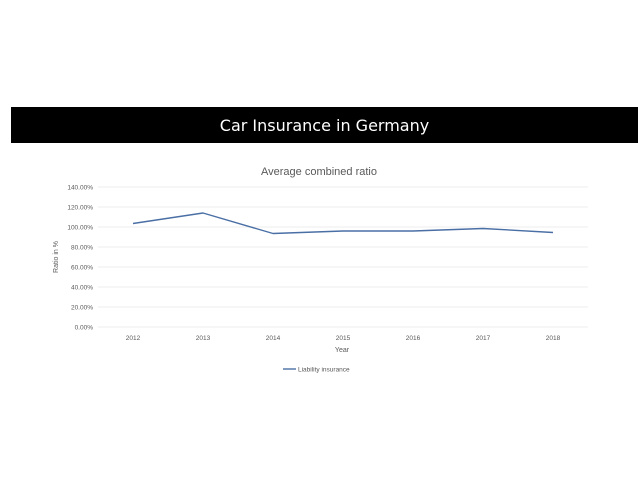  Describe the element at coordinates (273, 338) in the screenshot. I see `x-tick-label: 2014` at that location.